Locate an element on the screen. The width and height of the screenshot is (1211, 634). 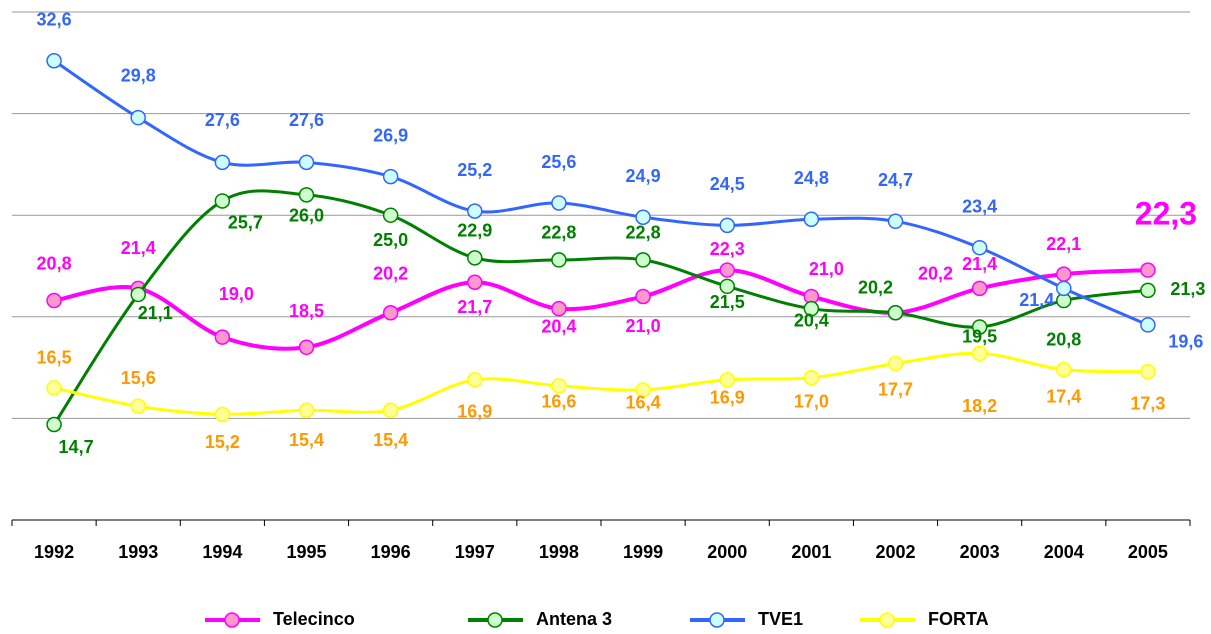
data-label: 22,1 is located at coordinates (1063, 244).